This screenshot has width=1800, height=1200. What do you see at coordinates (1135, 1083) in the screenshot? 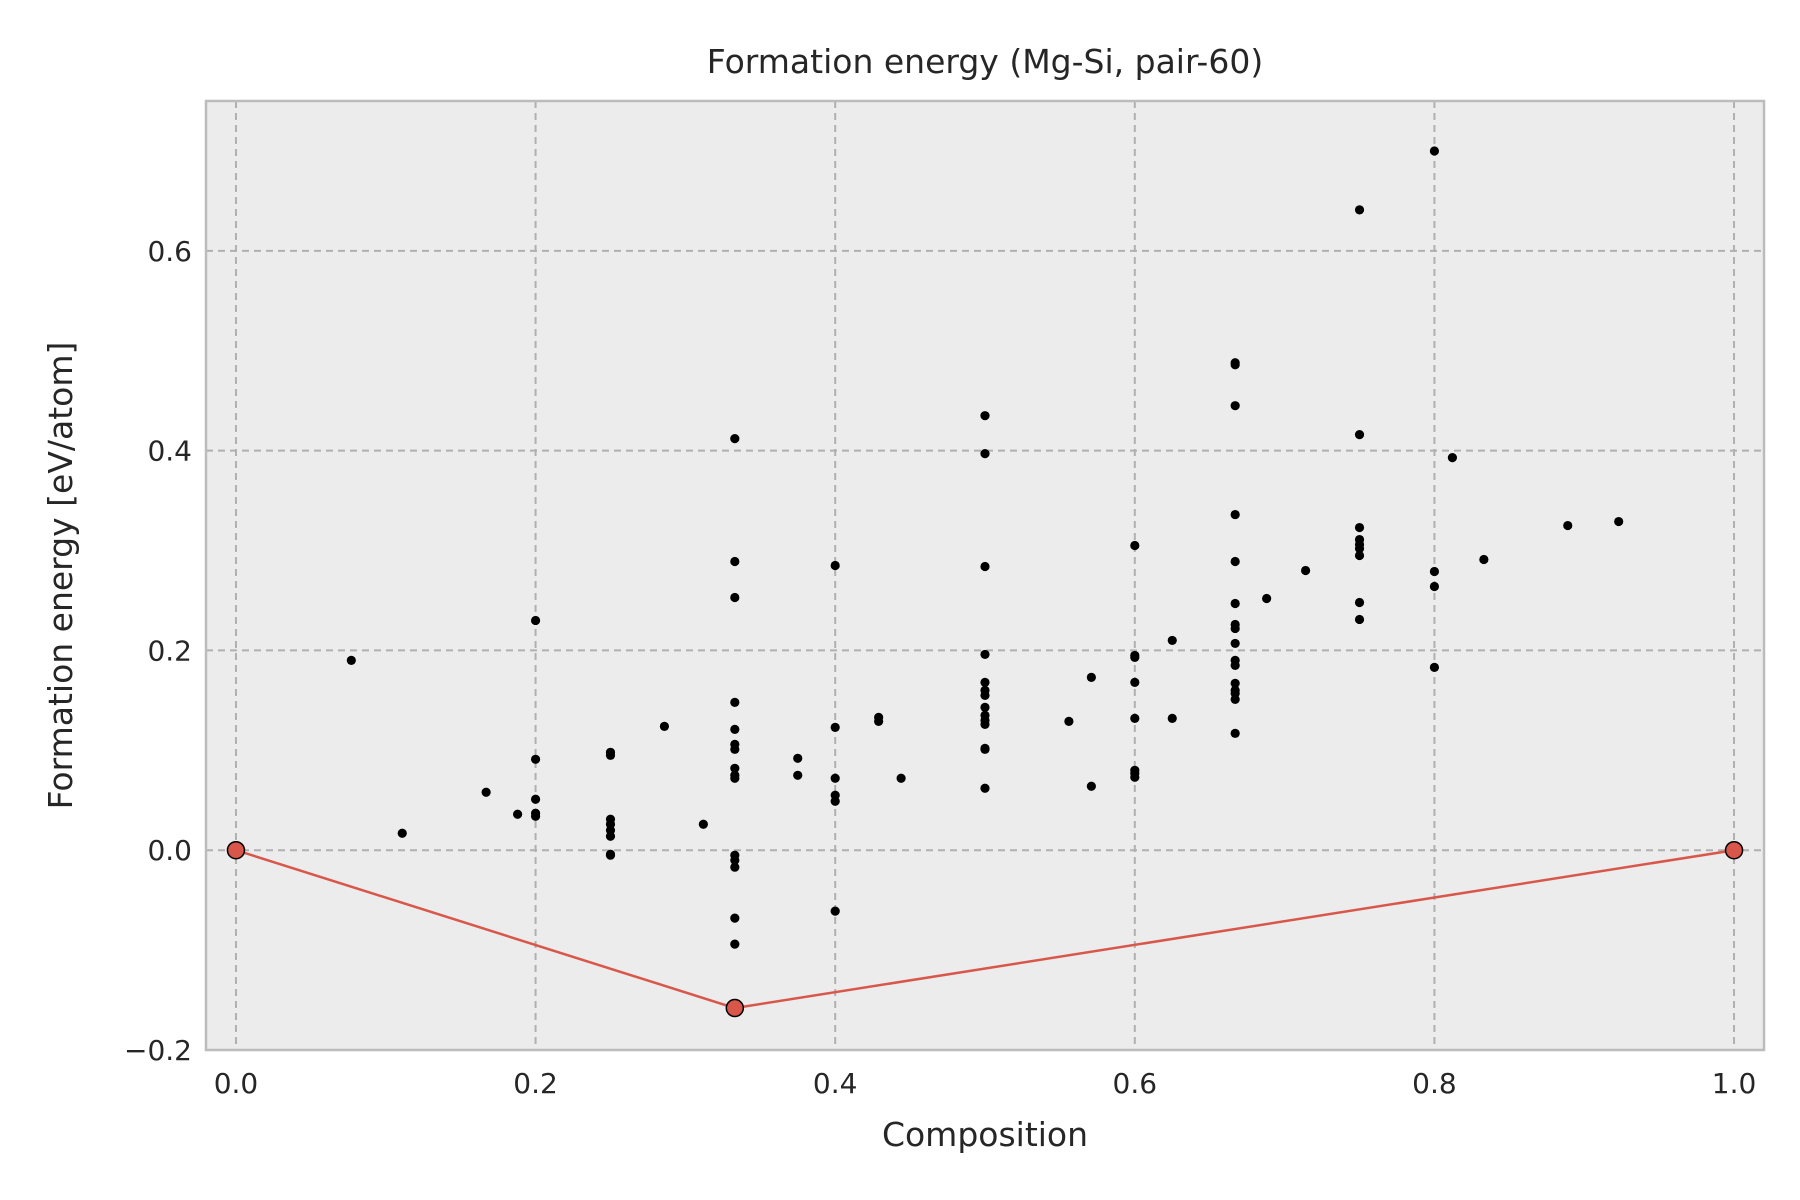
I see `x-tick-label: 0.6` at bounding box center [1135, 1083].